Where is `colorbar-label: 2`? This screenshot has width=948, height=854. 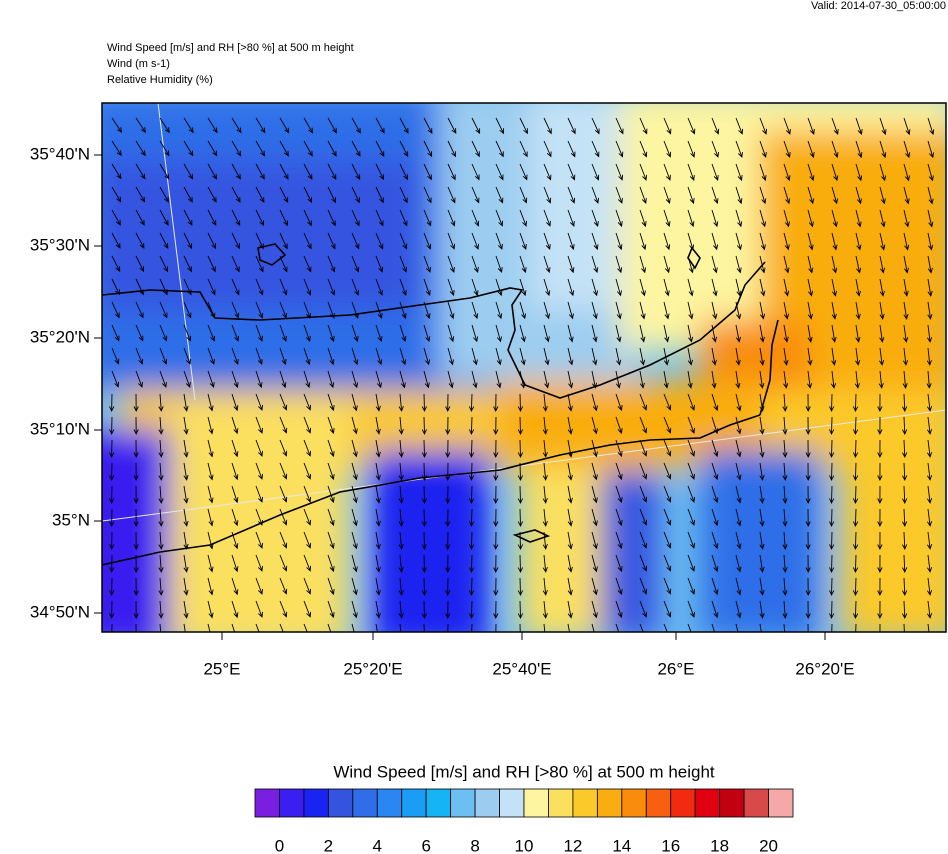 colorbar-label: 2 is located at coordinates (328, 845).